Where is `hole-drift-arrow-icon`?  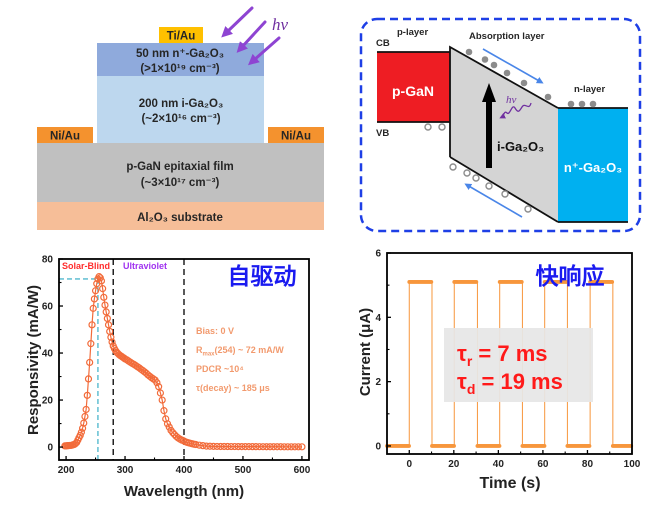 hole-drift-arrow-icon is located at coordinates (493, 200).